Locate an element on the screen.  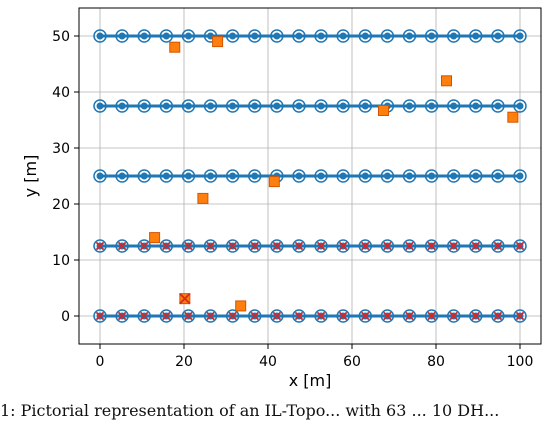
x-tick-label: 0 is located at coordinates (100, 362).